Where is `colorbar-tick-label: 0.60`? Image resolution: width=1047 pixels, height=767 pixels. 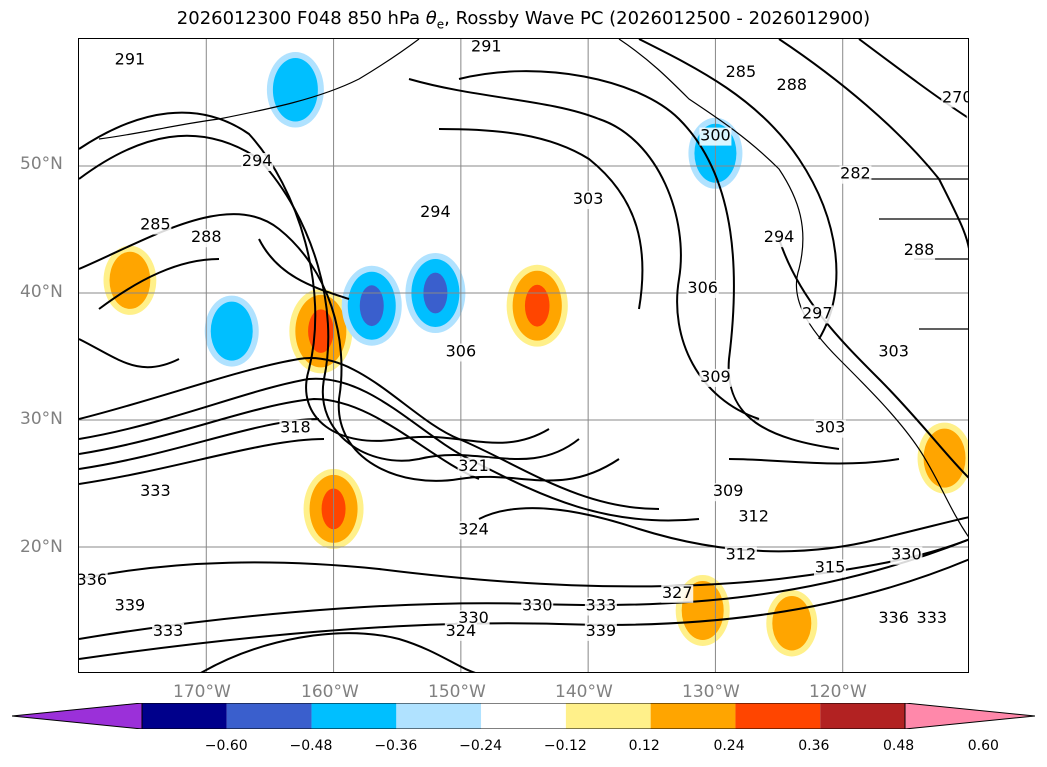
colorbar-tick-label: 0.60 is located at coordinates (983, 746).